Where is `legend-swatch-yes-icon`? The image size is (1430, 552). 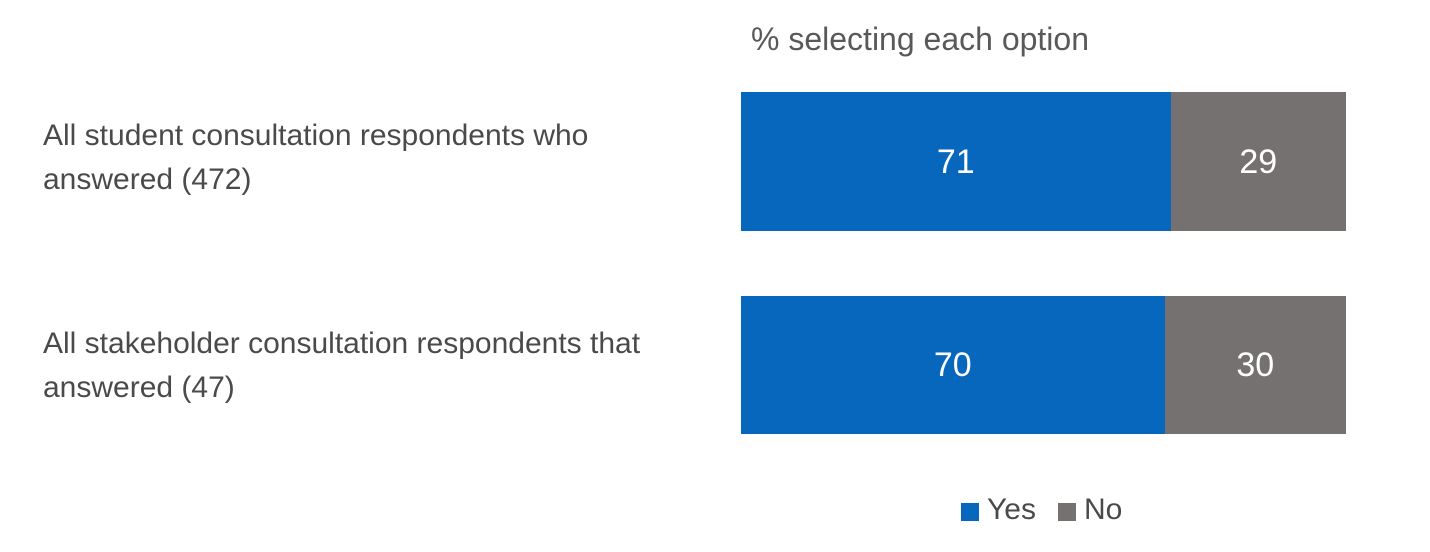 legend-swatch-yes-icon is located at coordinates (970, 512).